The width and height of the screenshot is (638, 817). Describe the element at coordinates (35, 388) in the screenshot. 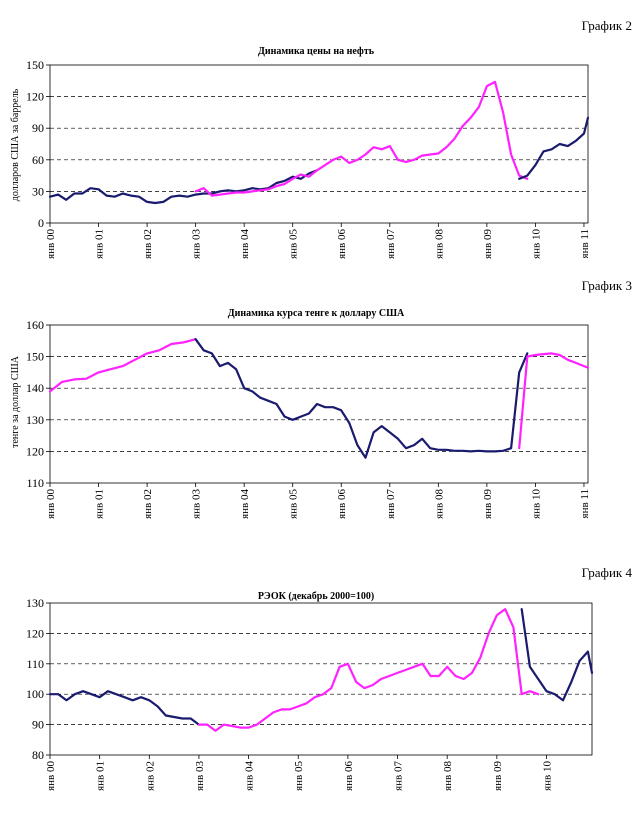

I see `y-tick-label: 140` at that location.